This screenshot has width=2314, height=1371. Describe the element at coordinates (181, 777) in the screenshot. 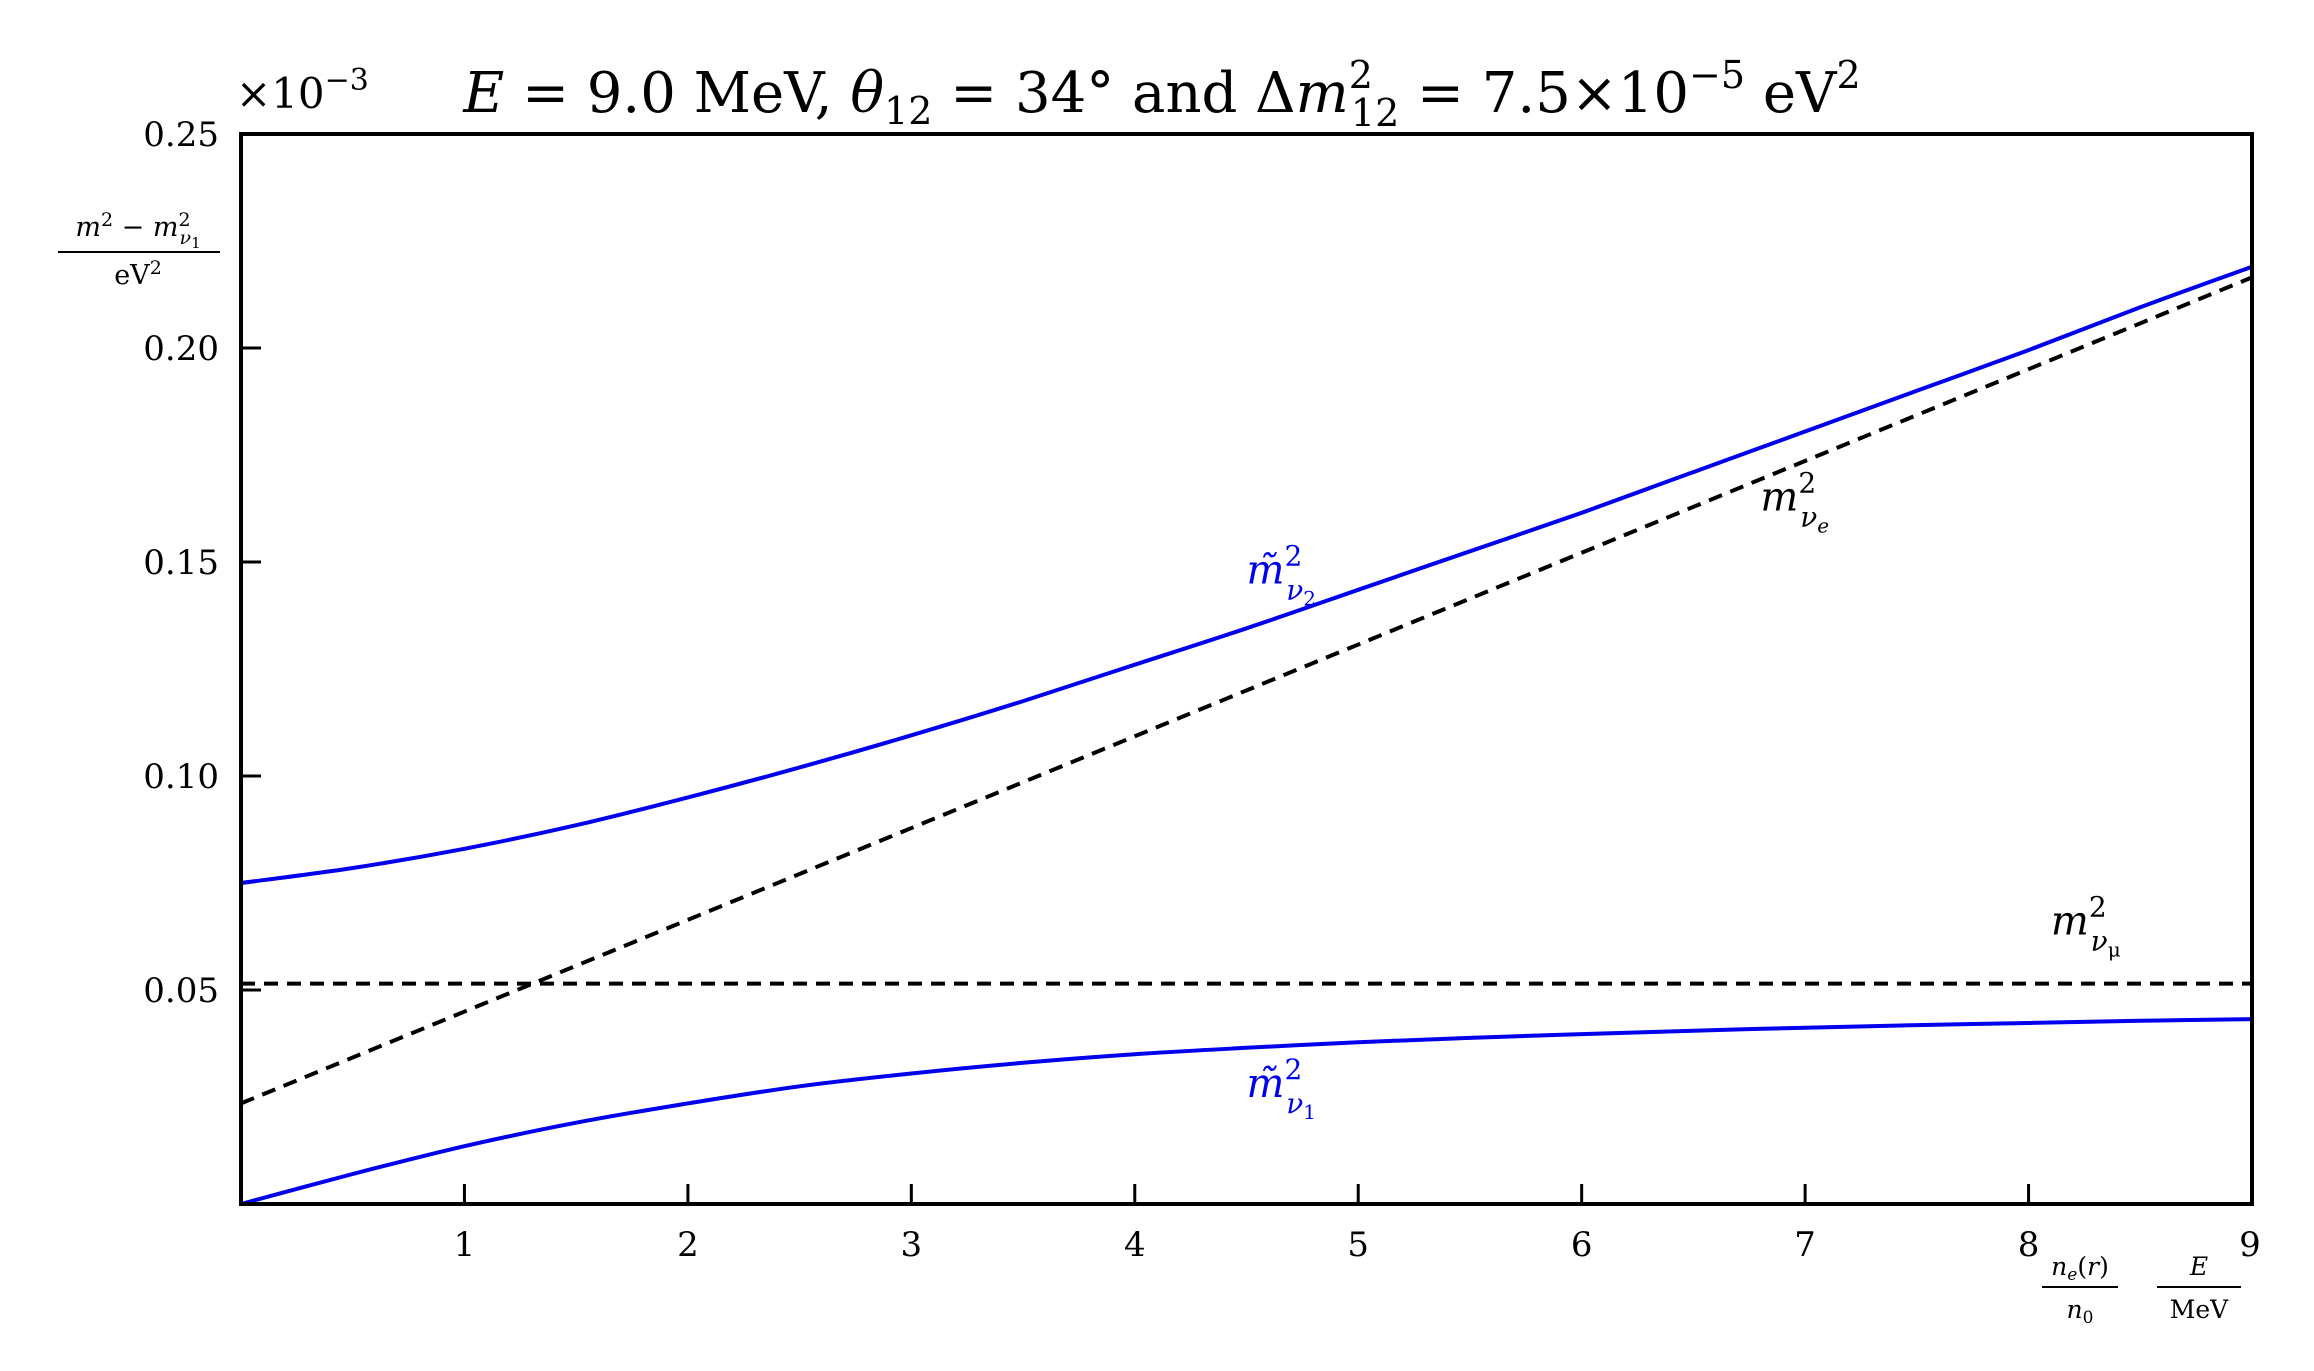

I see `y-tick-label: 0.10` at that location.